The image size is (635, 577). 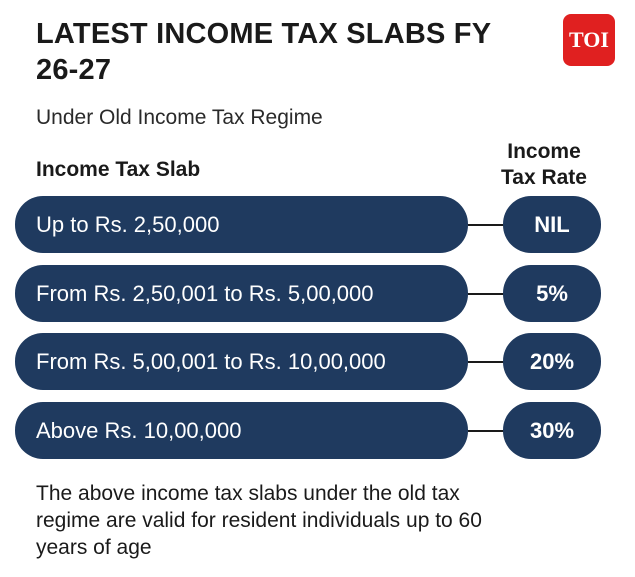 I want to click on page-title: LATEST INCOME TAX SLABS FY 26-27, so click(x=263, y=52).